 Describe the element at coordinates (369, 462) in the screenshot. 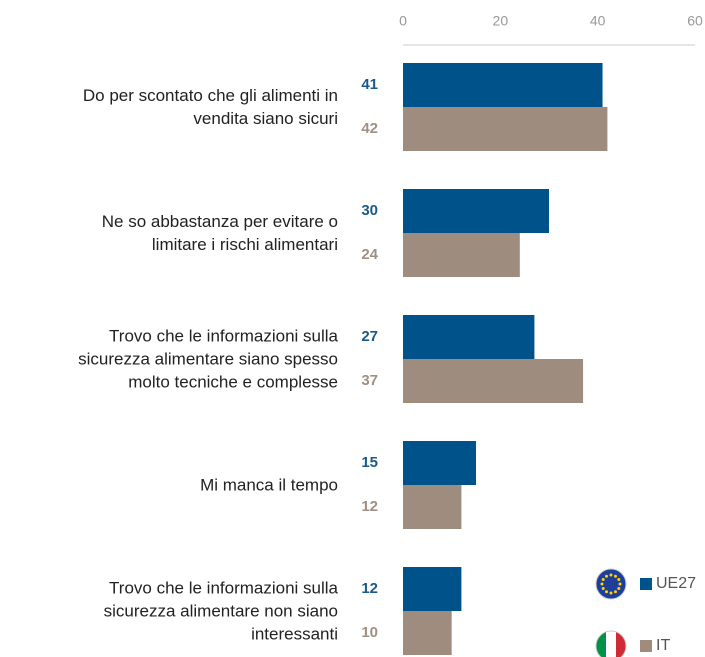

I see `value-label: 15` at that location.